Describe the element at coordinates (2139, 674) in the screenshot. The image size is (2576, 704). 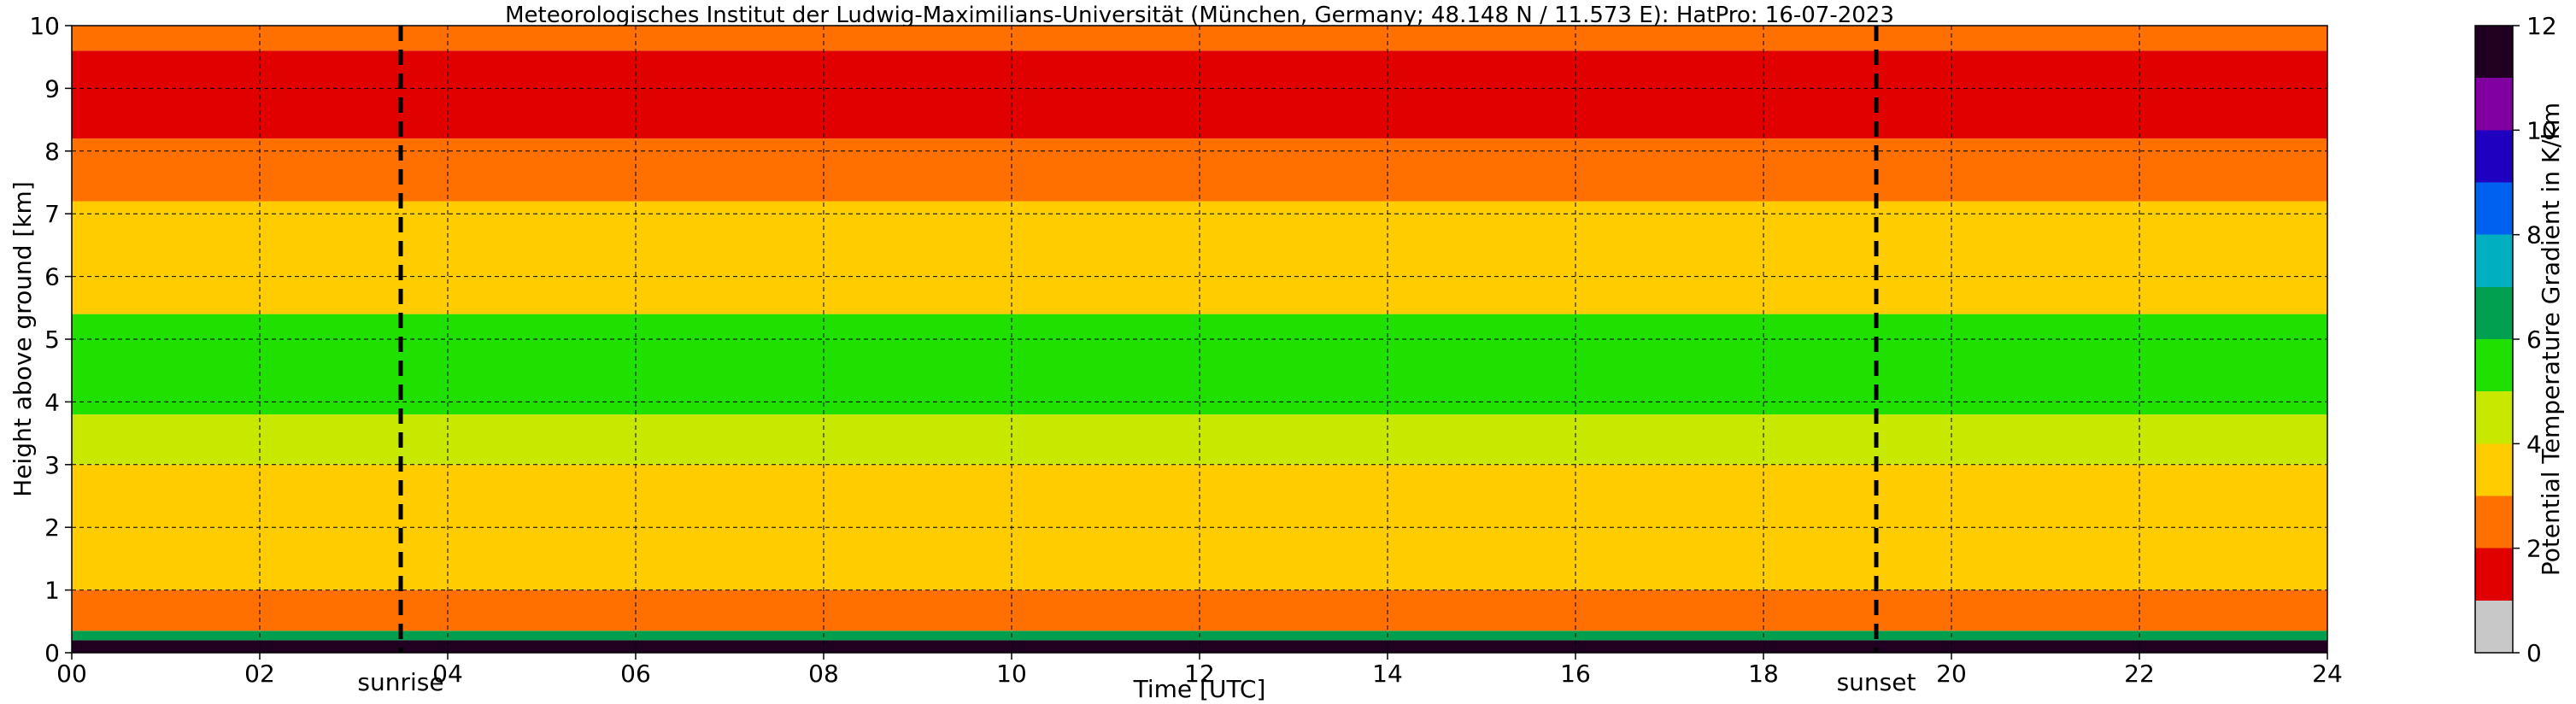
I see `x-tick-label: 22` at that location.